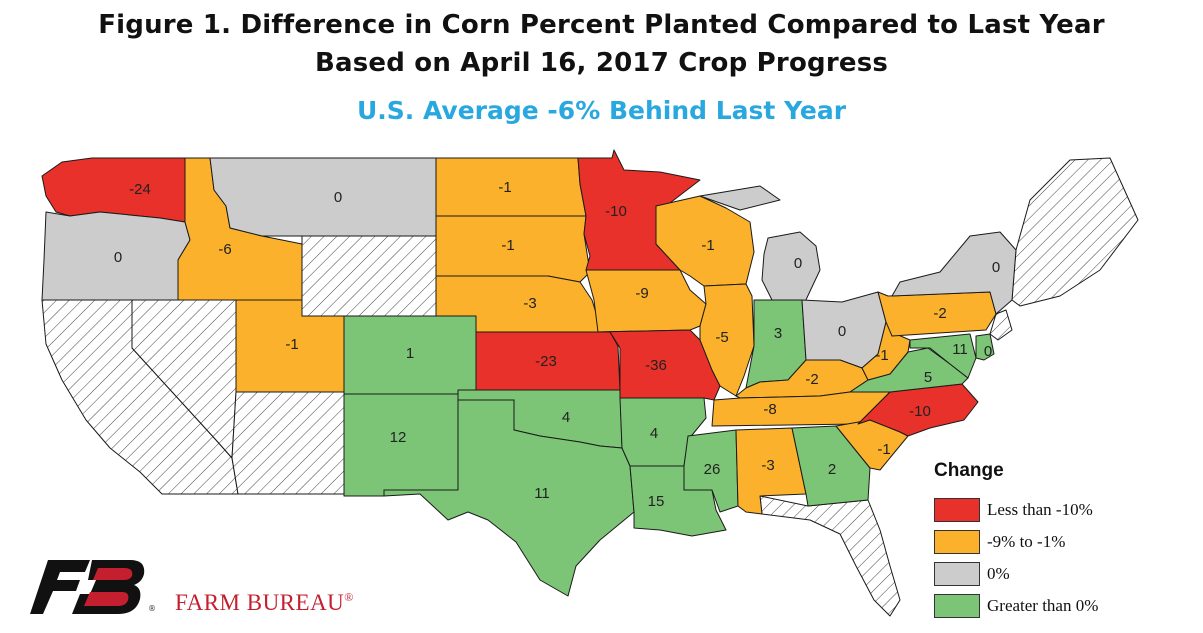 This screenshot has height=633, width=1203. What do you see at coordinates (1075, 232) in the screenshot?
I see `state-new-england-region` at bounding box center [1075, 232].